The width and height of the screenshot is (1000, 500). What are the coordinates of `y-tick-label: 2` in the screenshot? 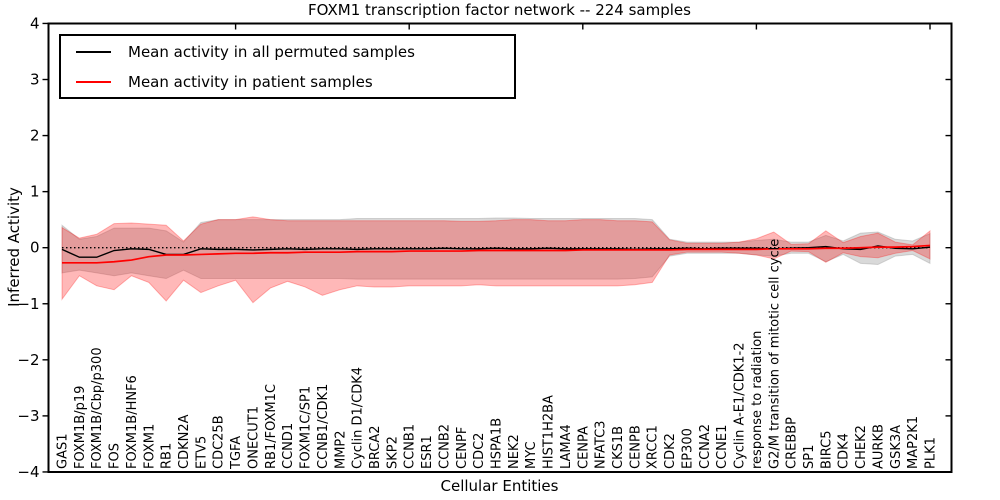 It's located at (35, 136).